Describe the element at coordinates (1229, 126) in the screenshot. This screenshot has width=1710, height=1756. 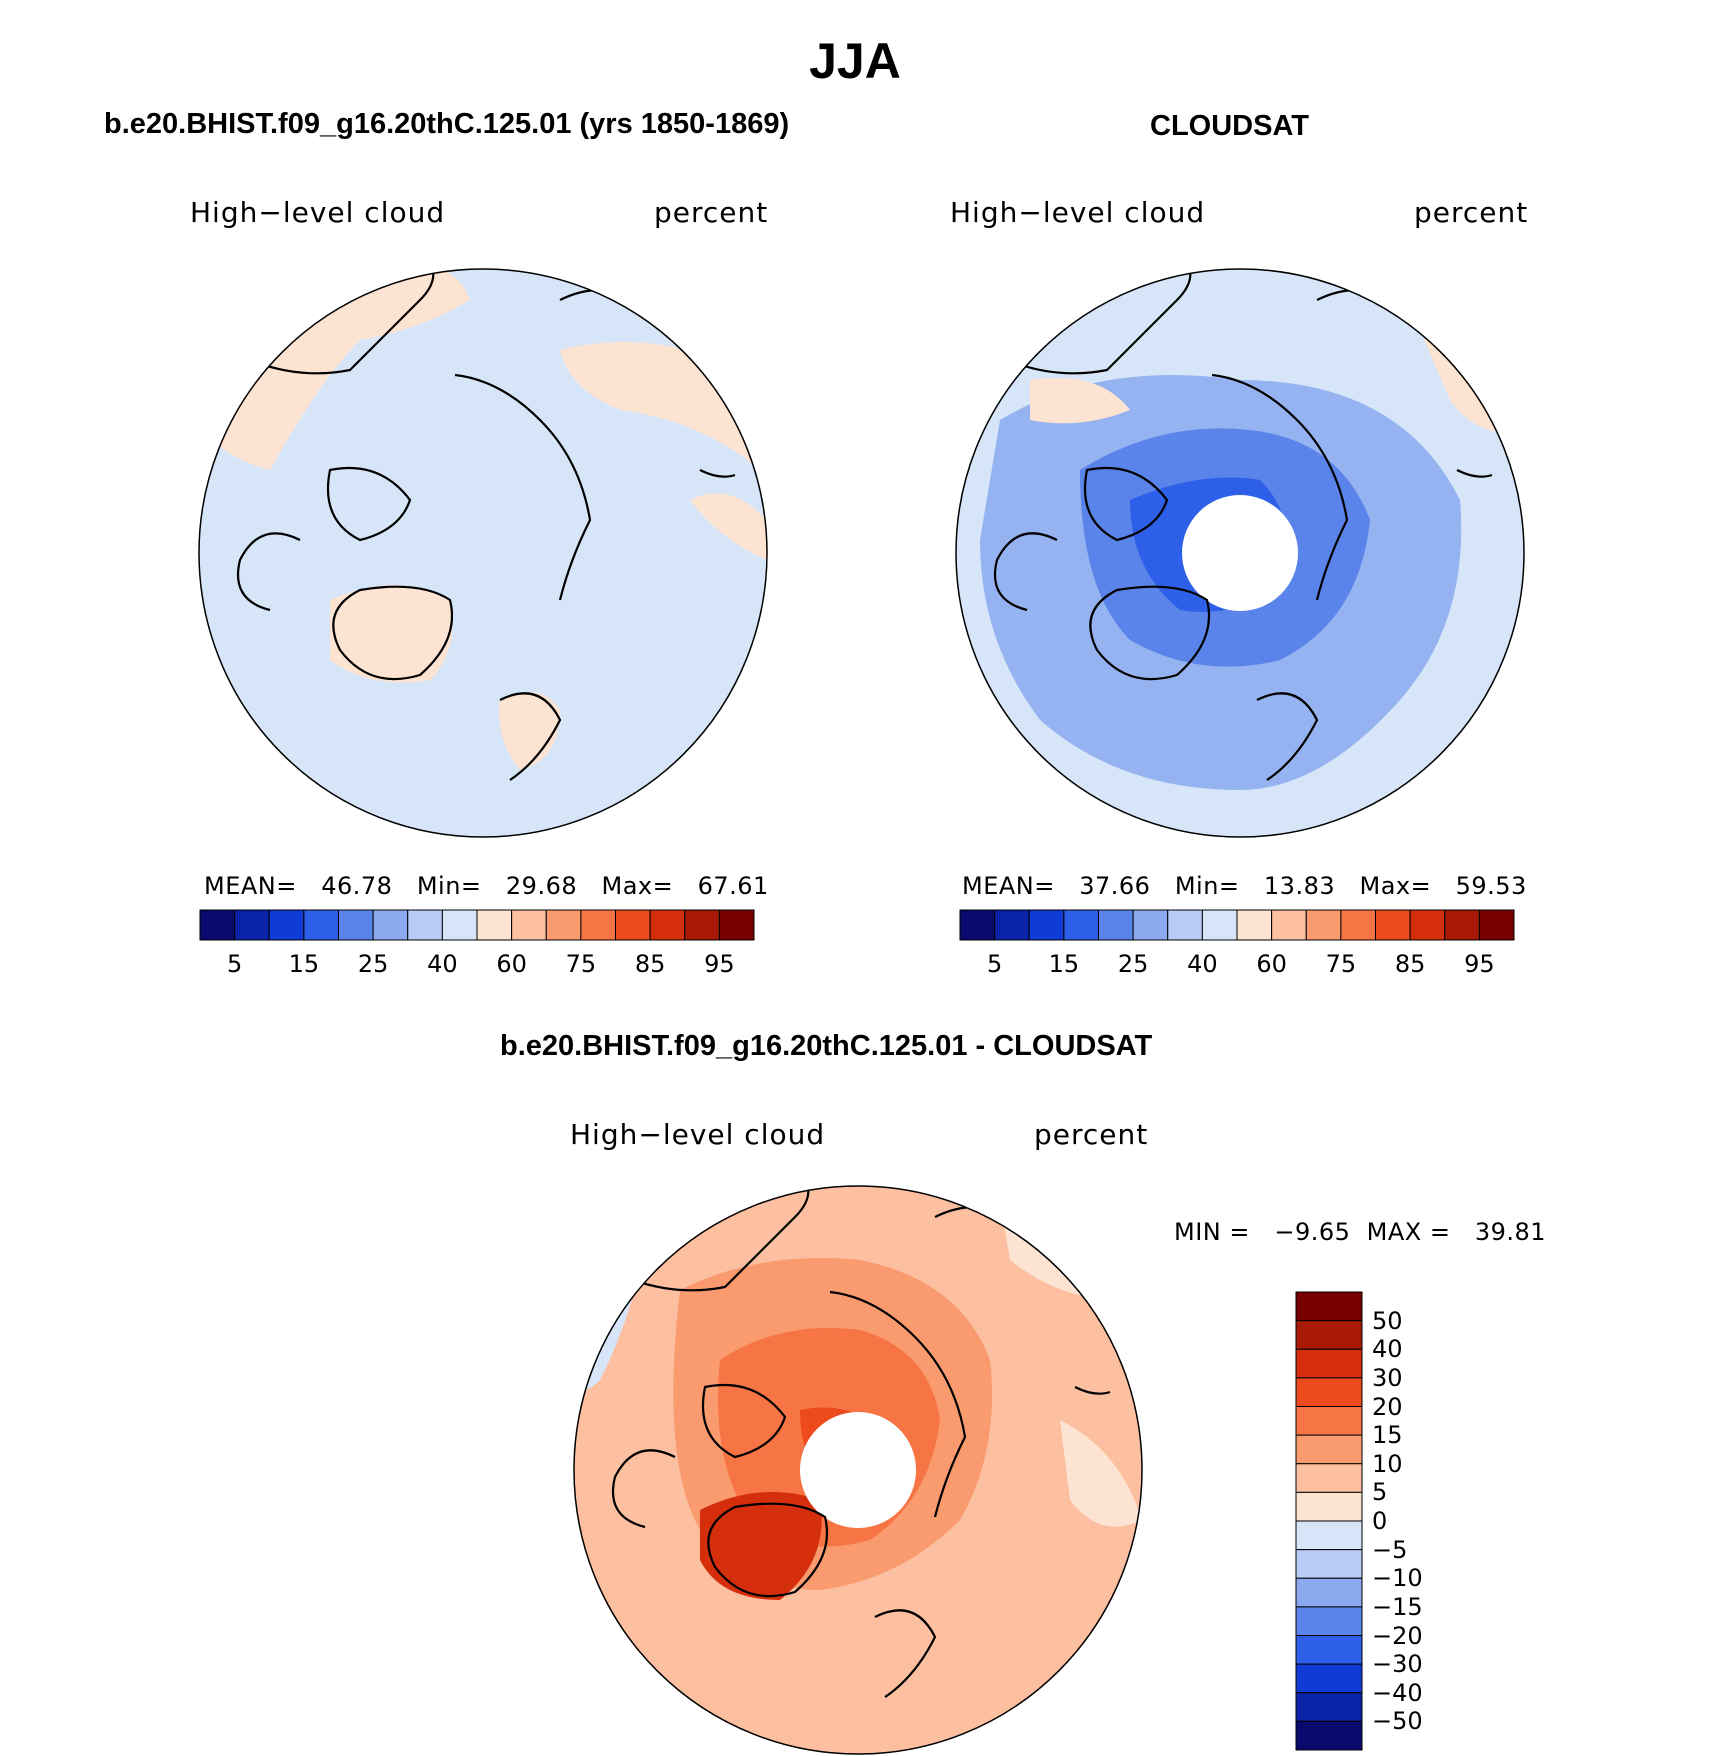
I see `obs-panel-title: CLOUDSAT` at that location.